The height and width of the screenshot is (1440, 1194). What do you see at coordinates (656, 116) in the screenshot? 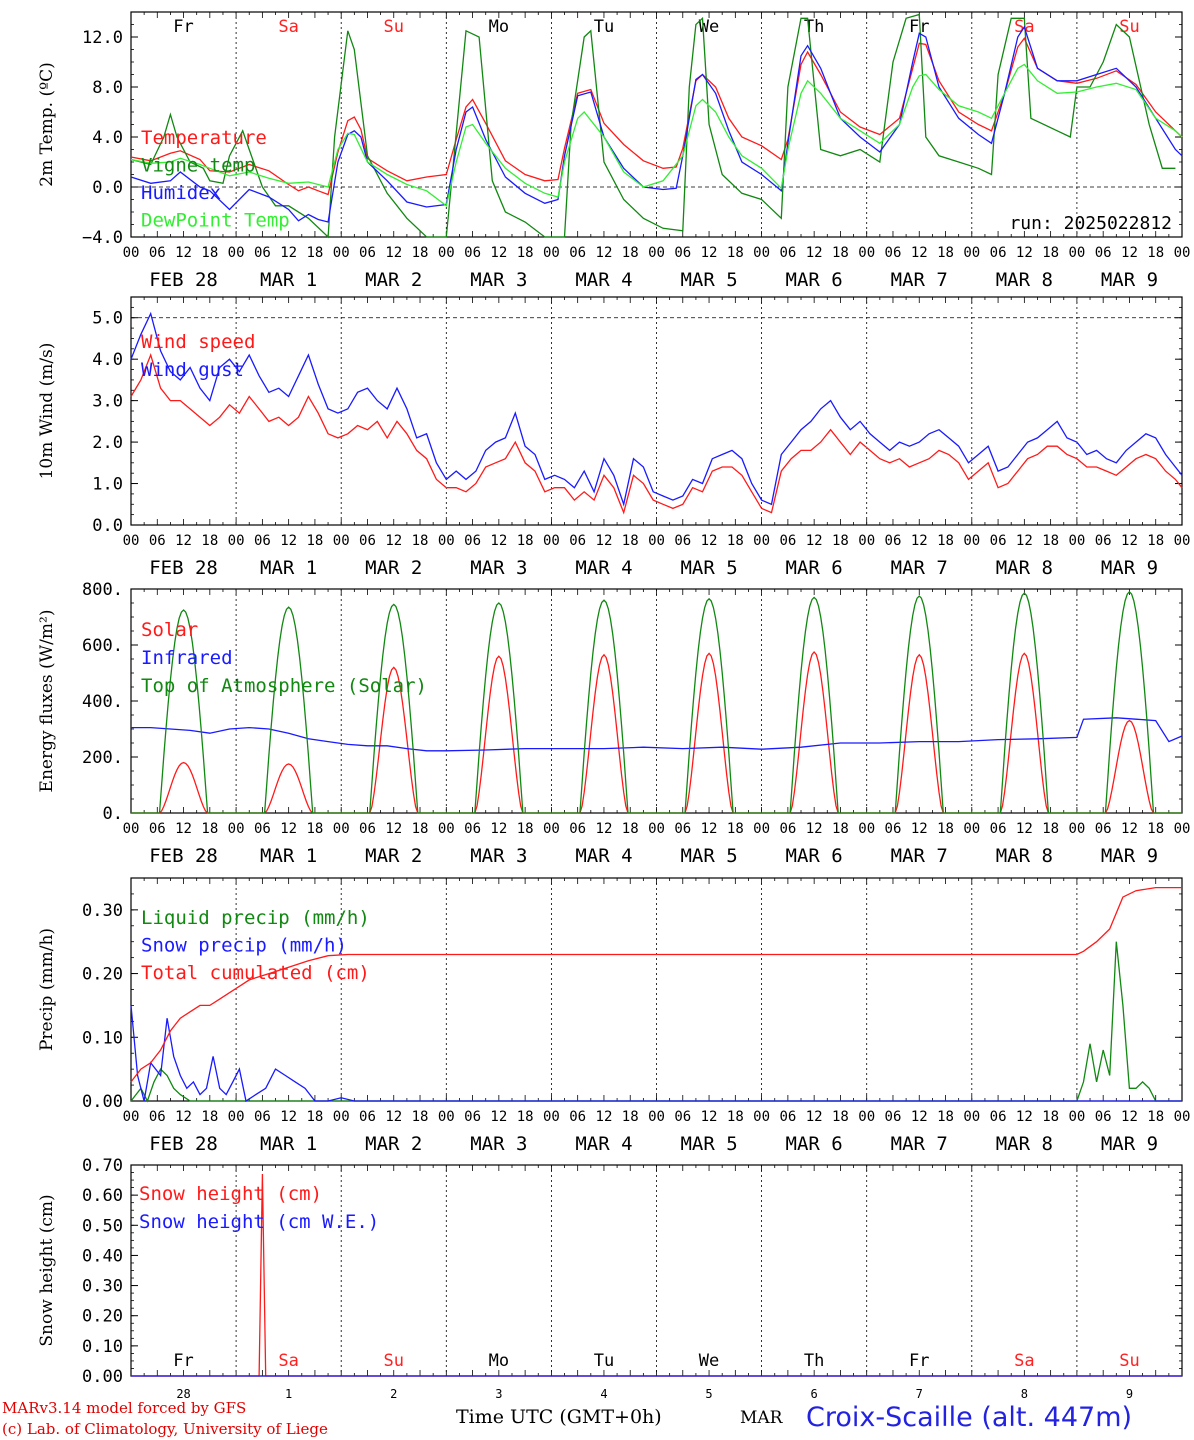
I see `series-line-temperature` at bounding box center [656, 116].